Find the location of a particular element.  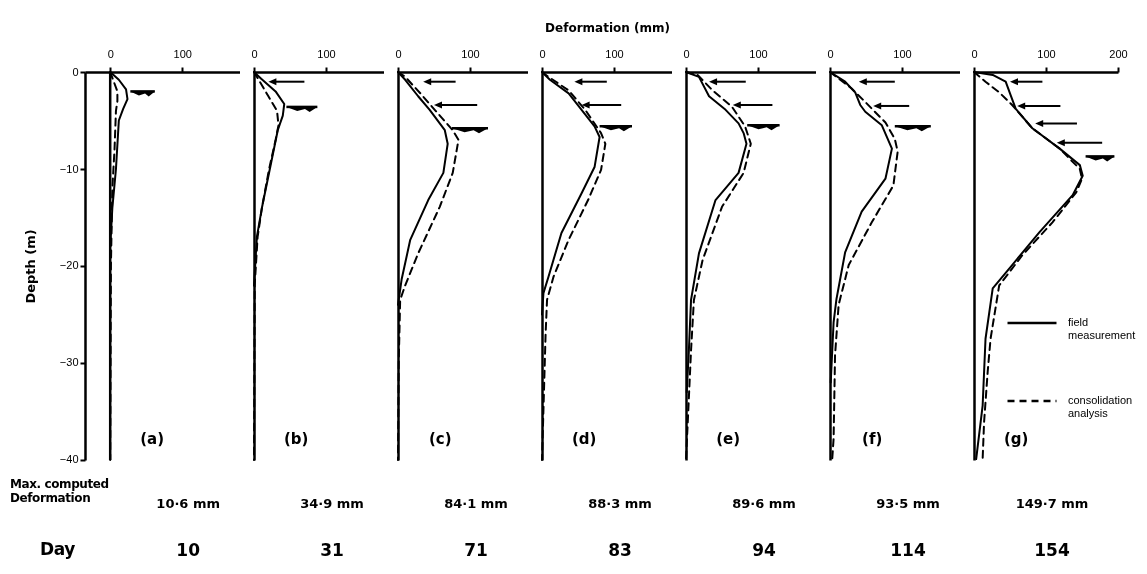

text: 94 is located at coordinates (764, 550).